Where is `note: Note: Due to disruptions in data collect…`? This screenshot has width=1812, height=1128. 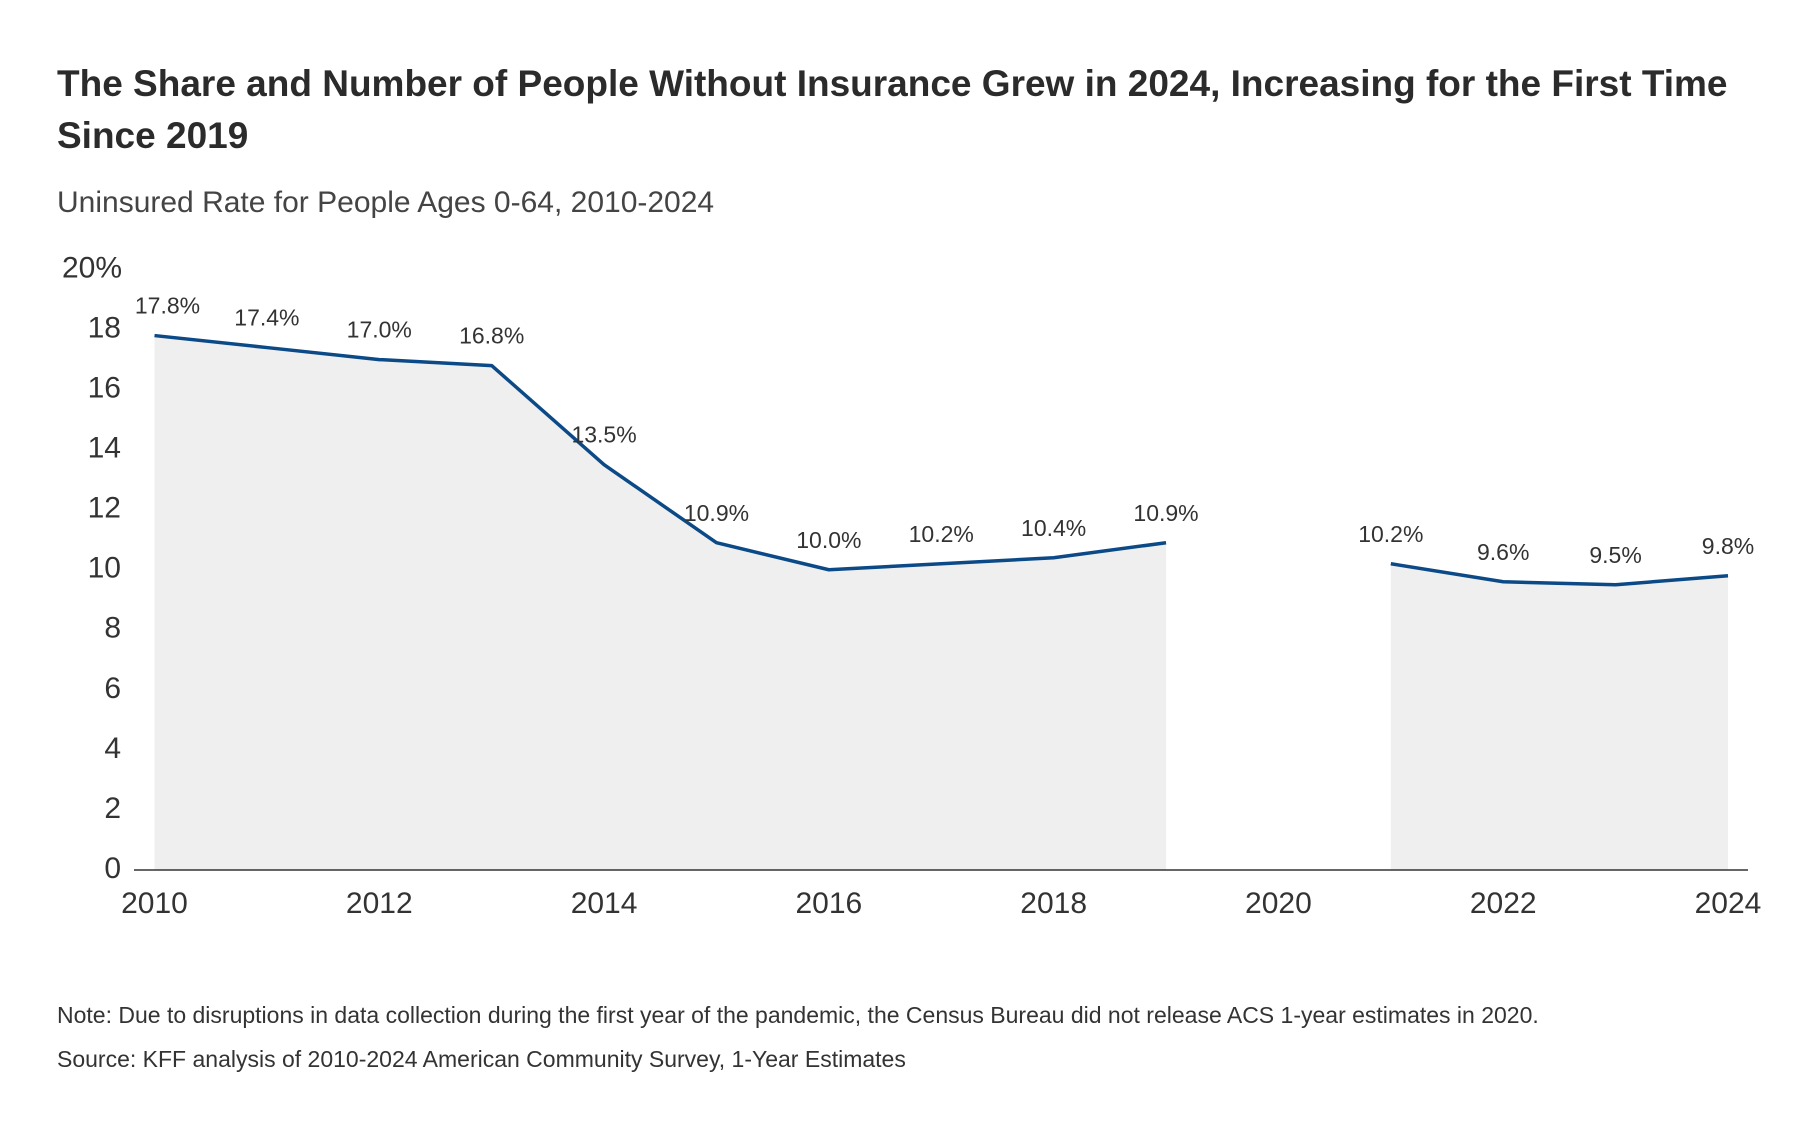 note: Note: Due to disruptions in data collect… is located at coordinates (798, 1015).